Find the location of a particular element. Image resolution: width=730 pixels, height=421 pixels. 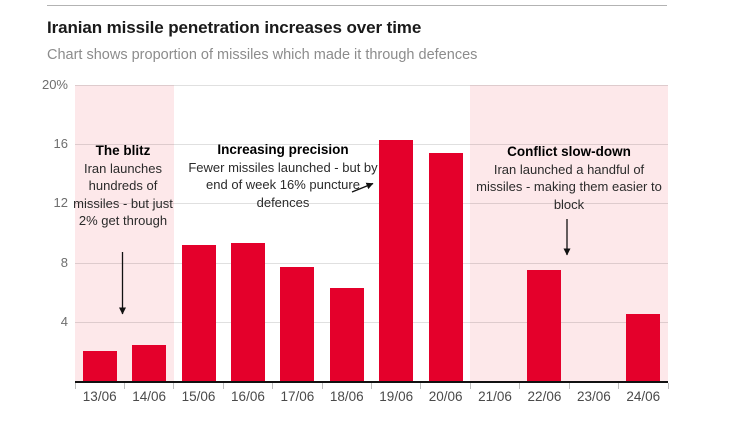

annotation-slowdown-title: Conflict slow-down is located at coordinates (569, 151).